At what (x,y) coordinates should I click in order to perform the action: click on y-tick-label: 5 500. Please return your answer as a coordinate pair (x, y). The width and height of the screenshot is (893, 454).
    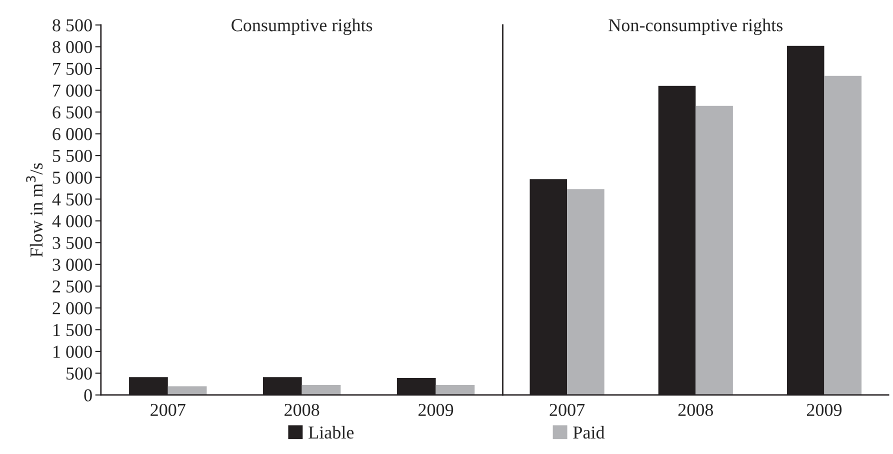
    Looking at the image, I should click on (72, 156).